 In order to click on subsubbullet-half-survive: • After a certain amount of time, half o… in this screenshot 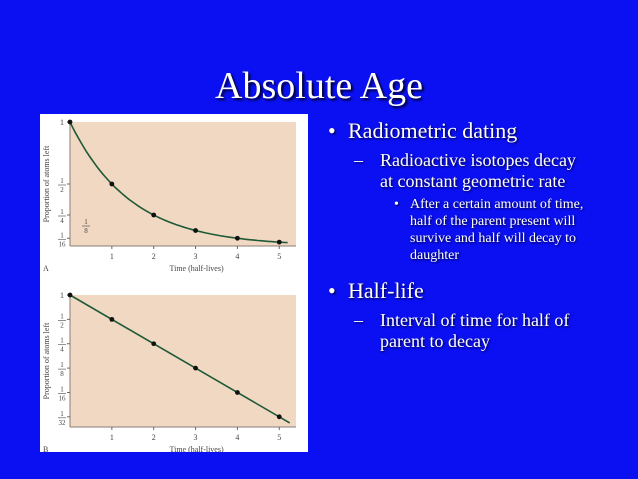, I will do `click(462, 230)`.